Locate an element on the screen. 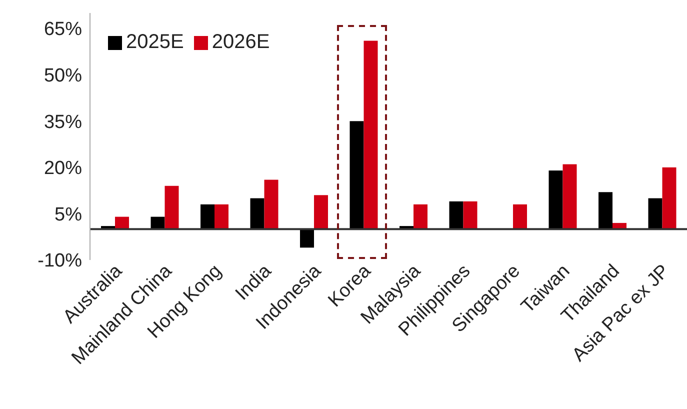  y-tick-label: 35% is located at coordinates (63, 122).